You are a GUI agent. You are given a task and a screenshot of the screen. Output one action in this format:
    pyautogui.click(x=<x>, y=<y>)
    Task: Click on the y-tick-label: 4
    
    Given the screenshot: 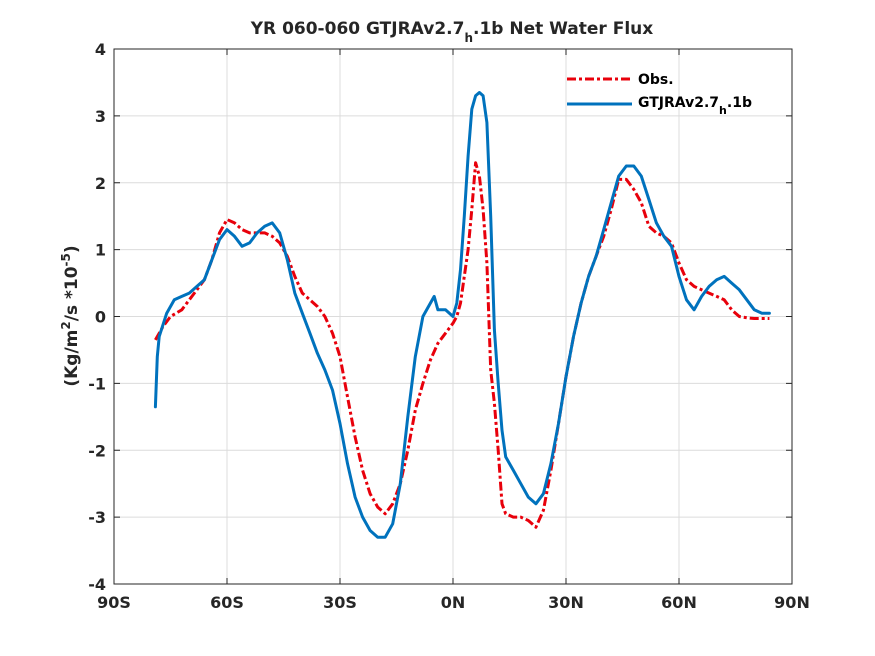 What is the action you would take?
    pyautogui.click(x=100, y=49)
    